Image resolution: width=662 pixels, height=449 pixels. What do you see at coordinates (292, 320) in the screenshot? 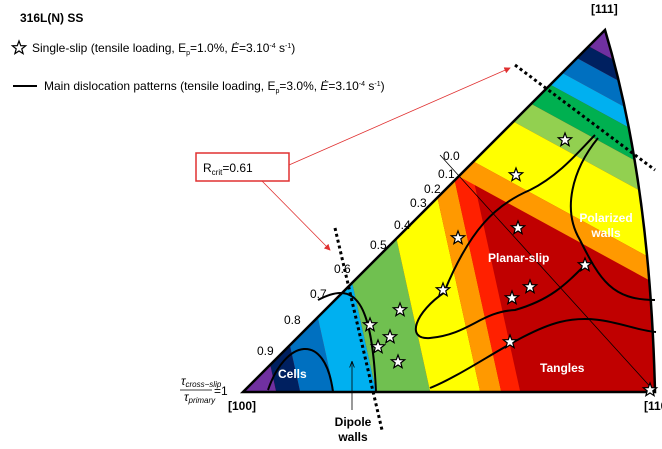
I see `scale-label: 0.8` at bounding box center [292, 320].